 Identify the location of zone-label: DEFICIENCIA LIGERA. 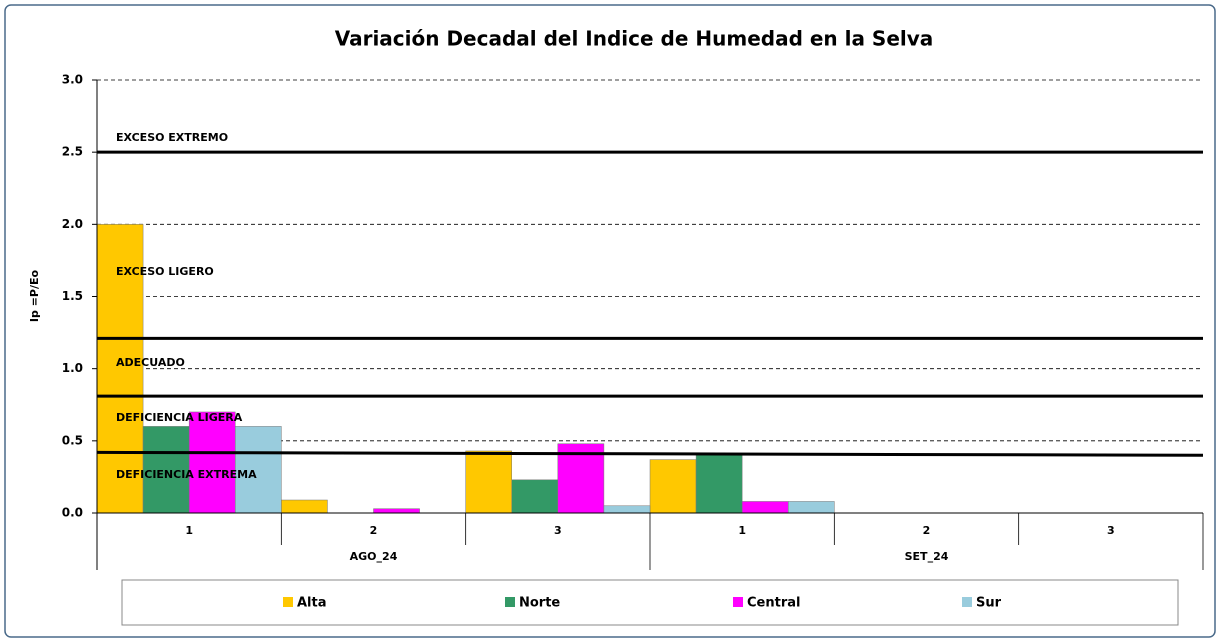
(179, 417).